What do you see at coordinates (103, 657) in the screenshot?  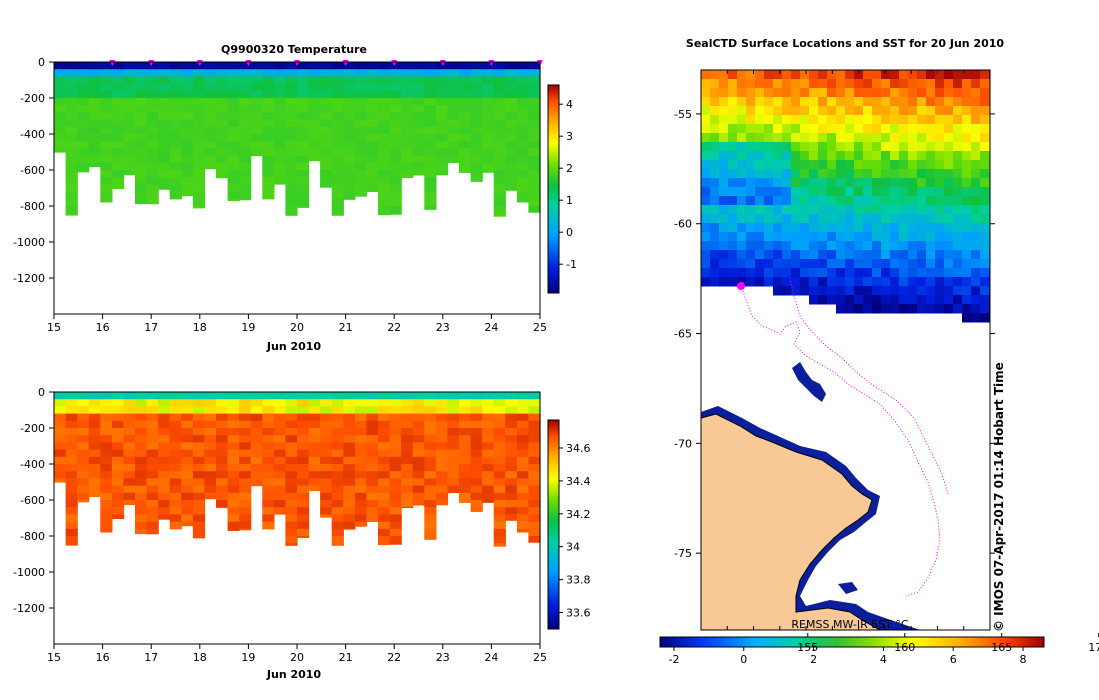 I see `x-tick-label: 16` at bounding box center [103, 657].